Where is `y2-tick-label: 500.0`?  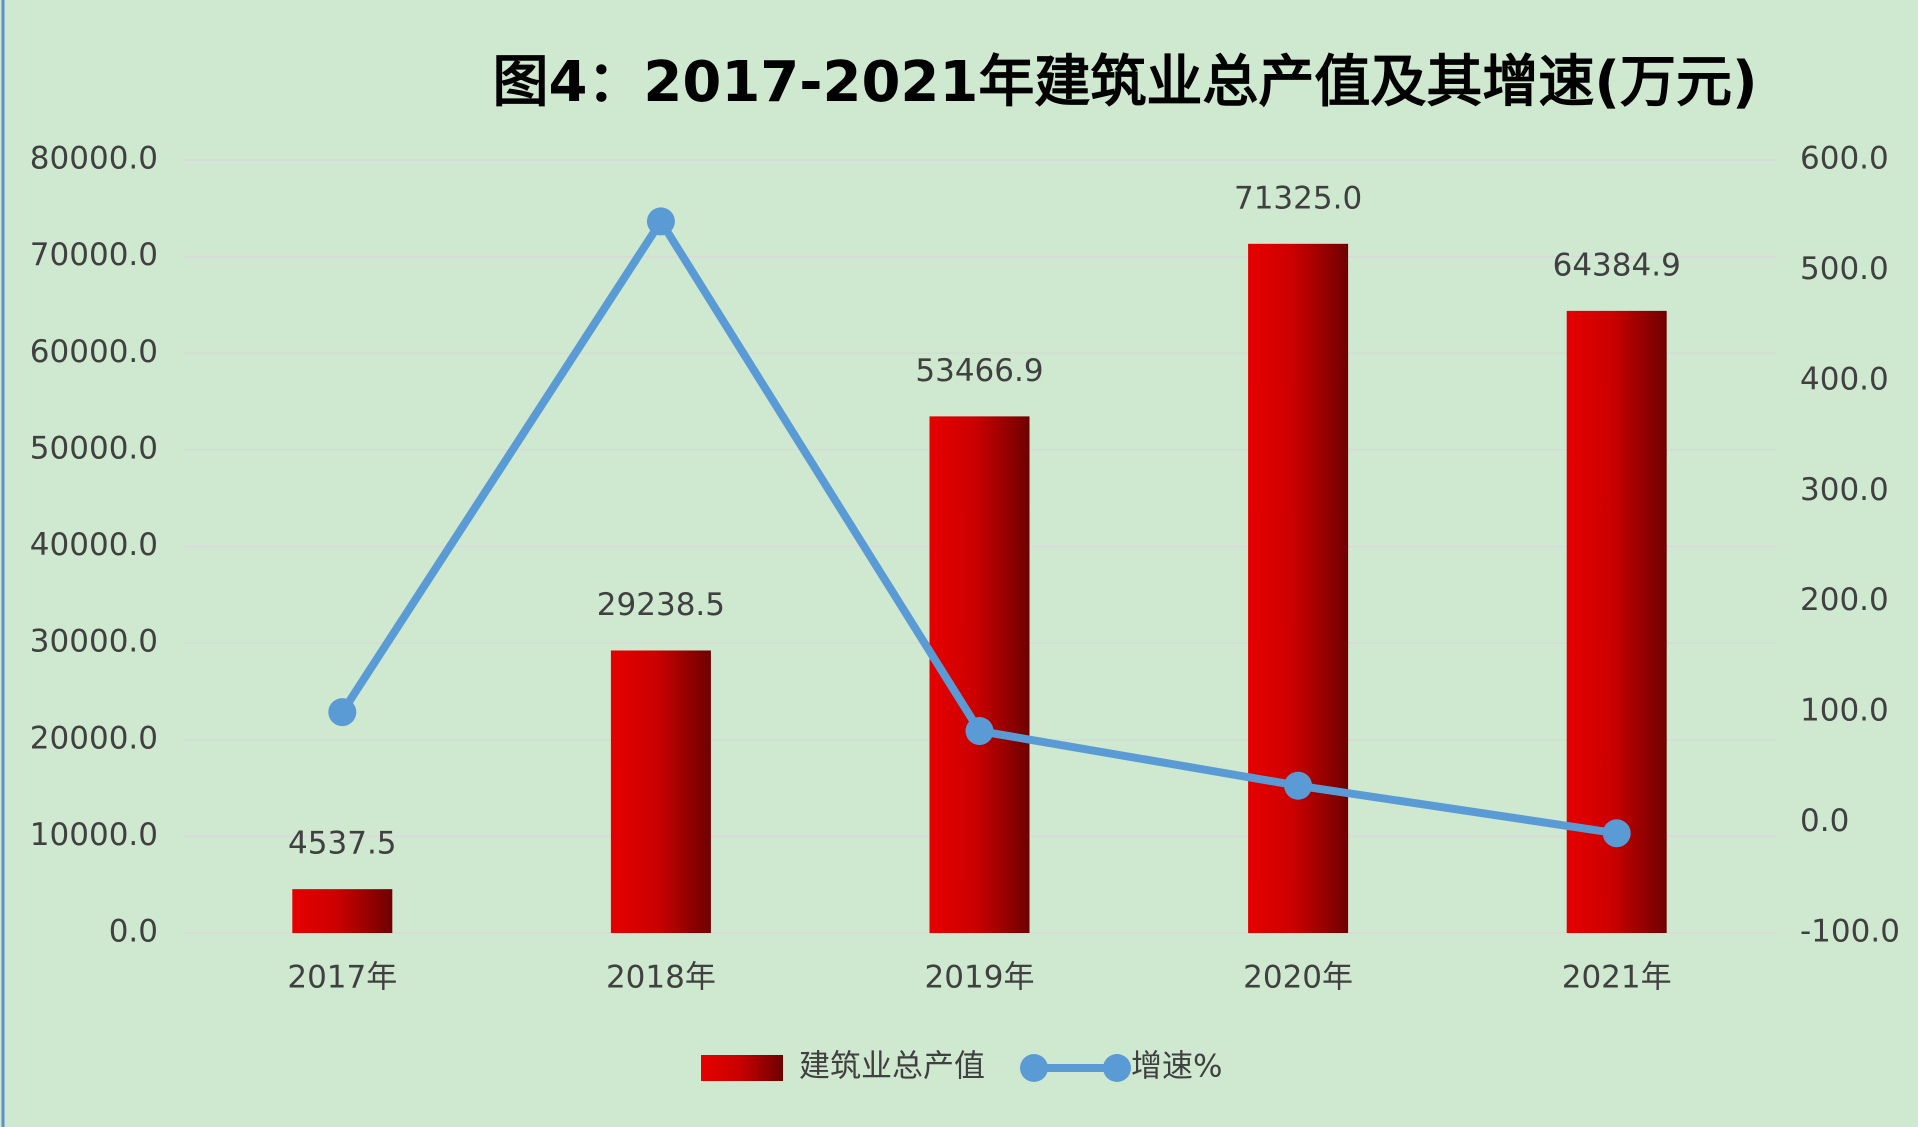 y2-tick-label: 500.0 is located at coordinates (1844, 269).